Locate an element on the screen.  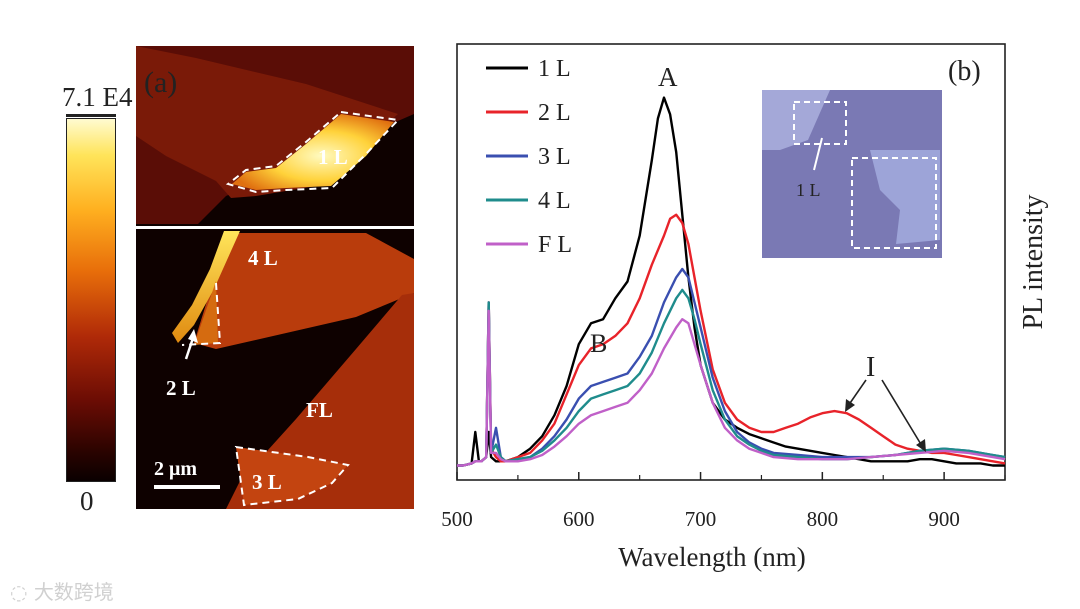
x-tick-label-900: 900 is located at coordinates (944, 519).